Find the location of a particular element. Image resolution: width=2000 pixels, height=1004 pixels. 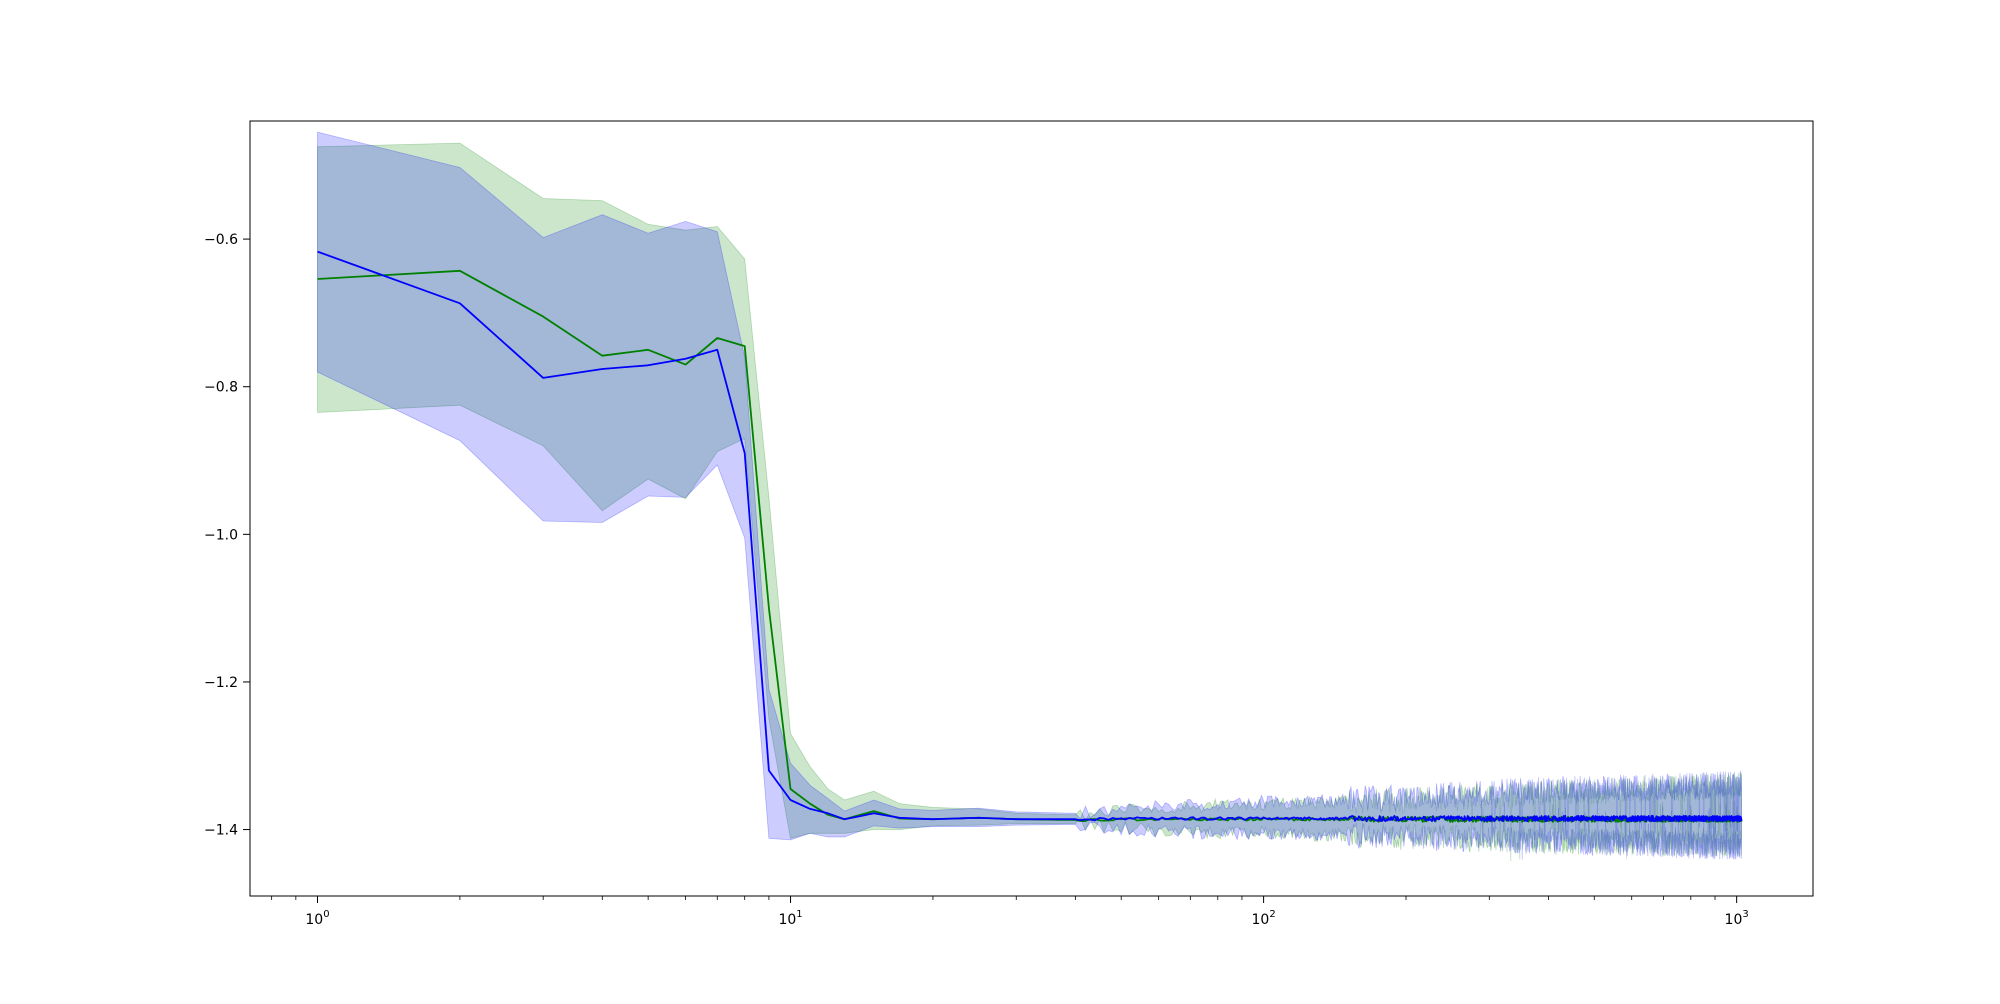

x-axis: 10⁰ 10¹ 10² 10³ is located at coordinates (1010, 912).